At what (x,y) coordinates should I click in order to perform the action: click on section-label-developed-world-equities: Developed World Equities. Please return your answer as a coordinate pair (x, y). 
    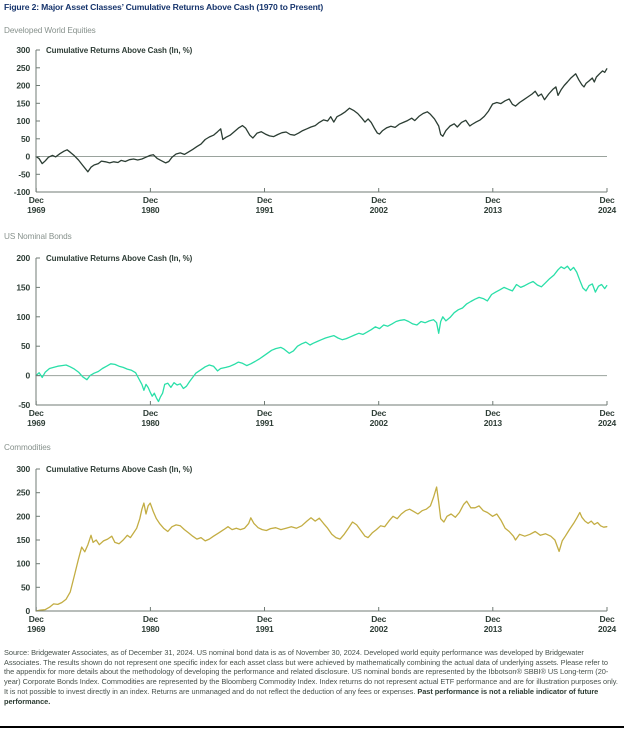
    Looking at the image, I should click on (50, 30).